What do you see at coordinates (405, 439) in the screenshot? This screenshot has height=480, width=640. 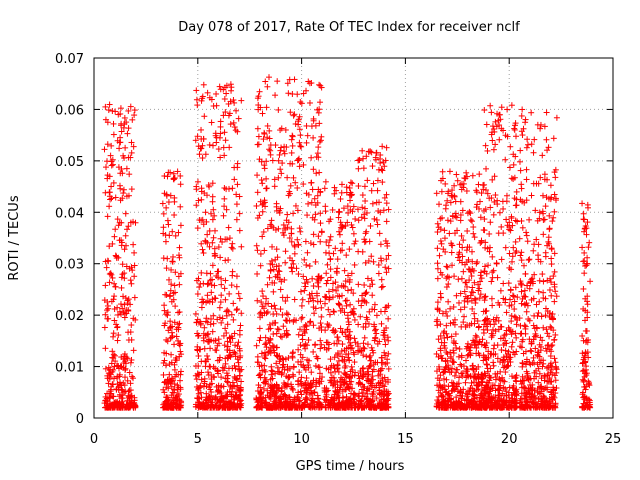 I see `x-tick-label: 15` at bounding box center [405, 439].